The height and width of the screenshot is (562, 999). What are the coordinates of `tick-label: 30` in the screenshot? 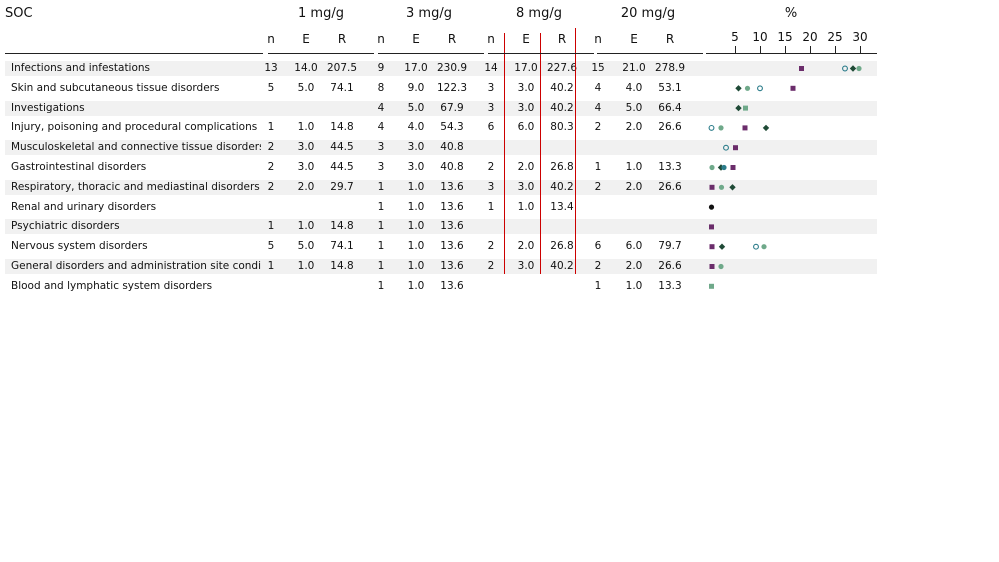 It's located at (860, 37).